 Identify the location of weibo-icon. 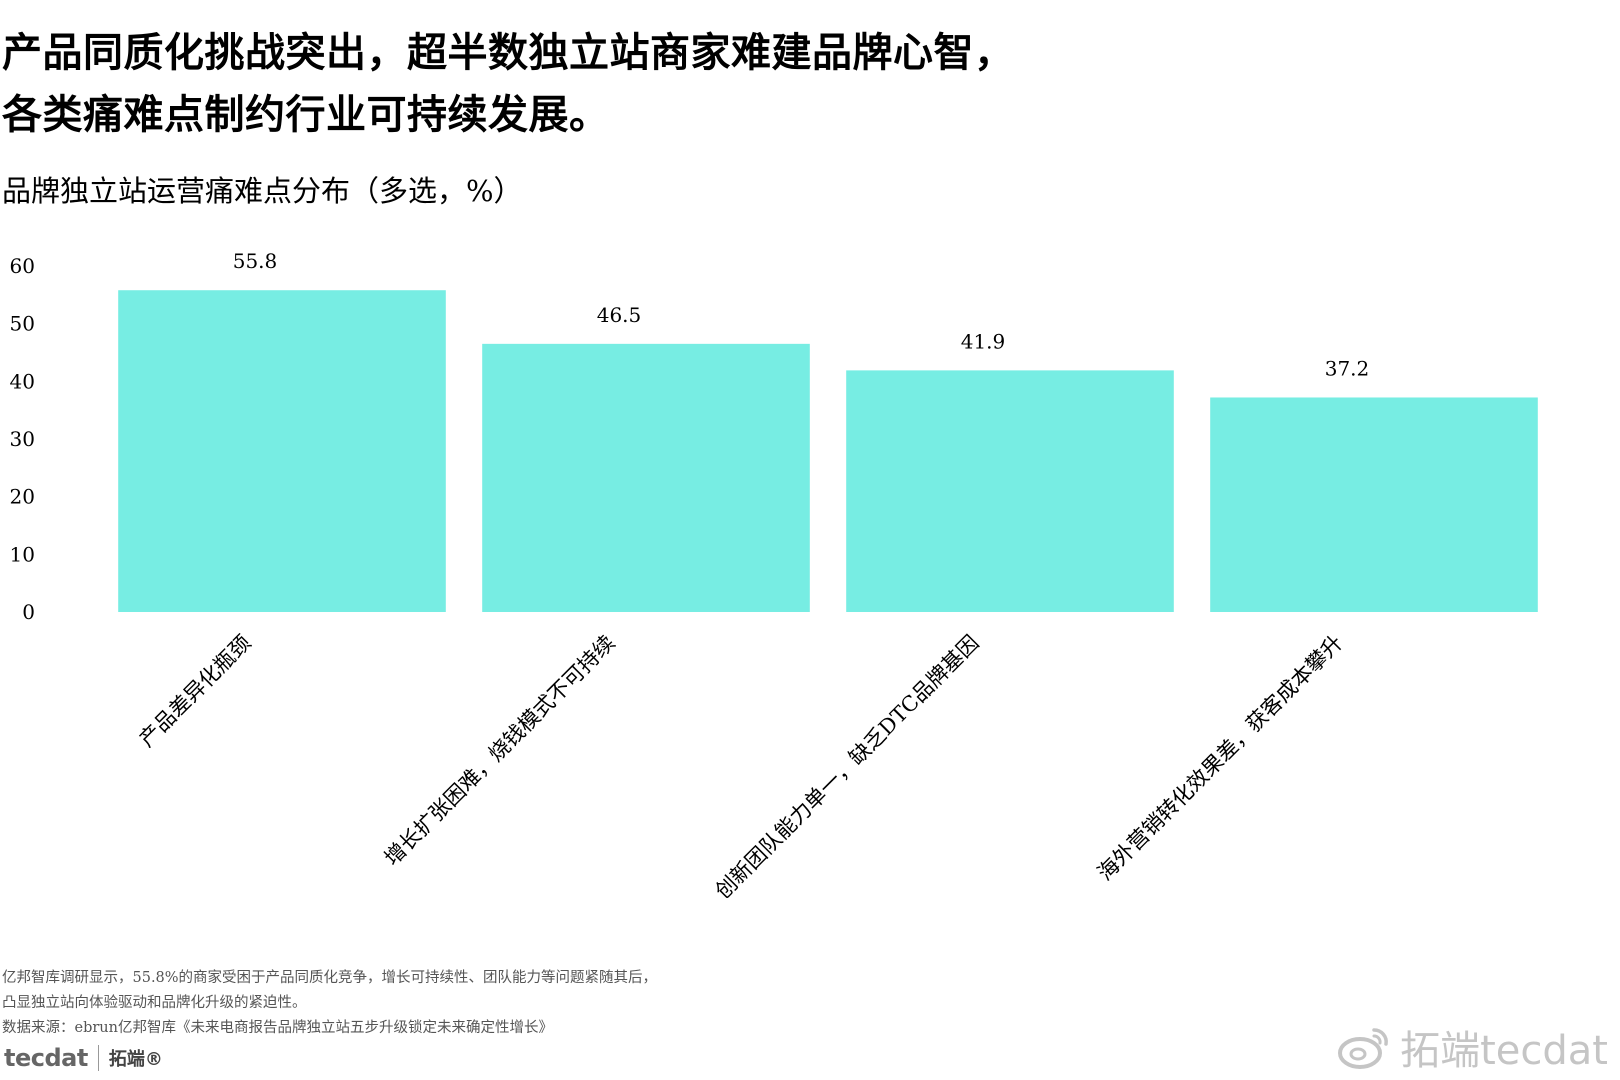
(1363, 1048).